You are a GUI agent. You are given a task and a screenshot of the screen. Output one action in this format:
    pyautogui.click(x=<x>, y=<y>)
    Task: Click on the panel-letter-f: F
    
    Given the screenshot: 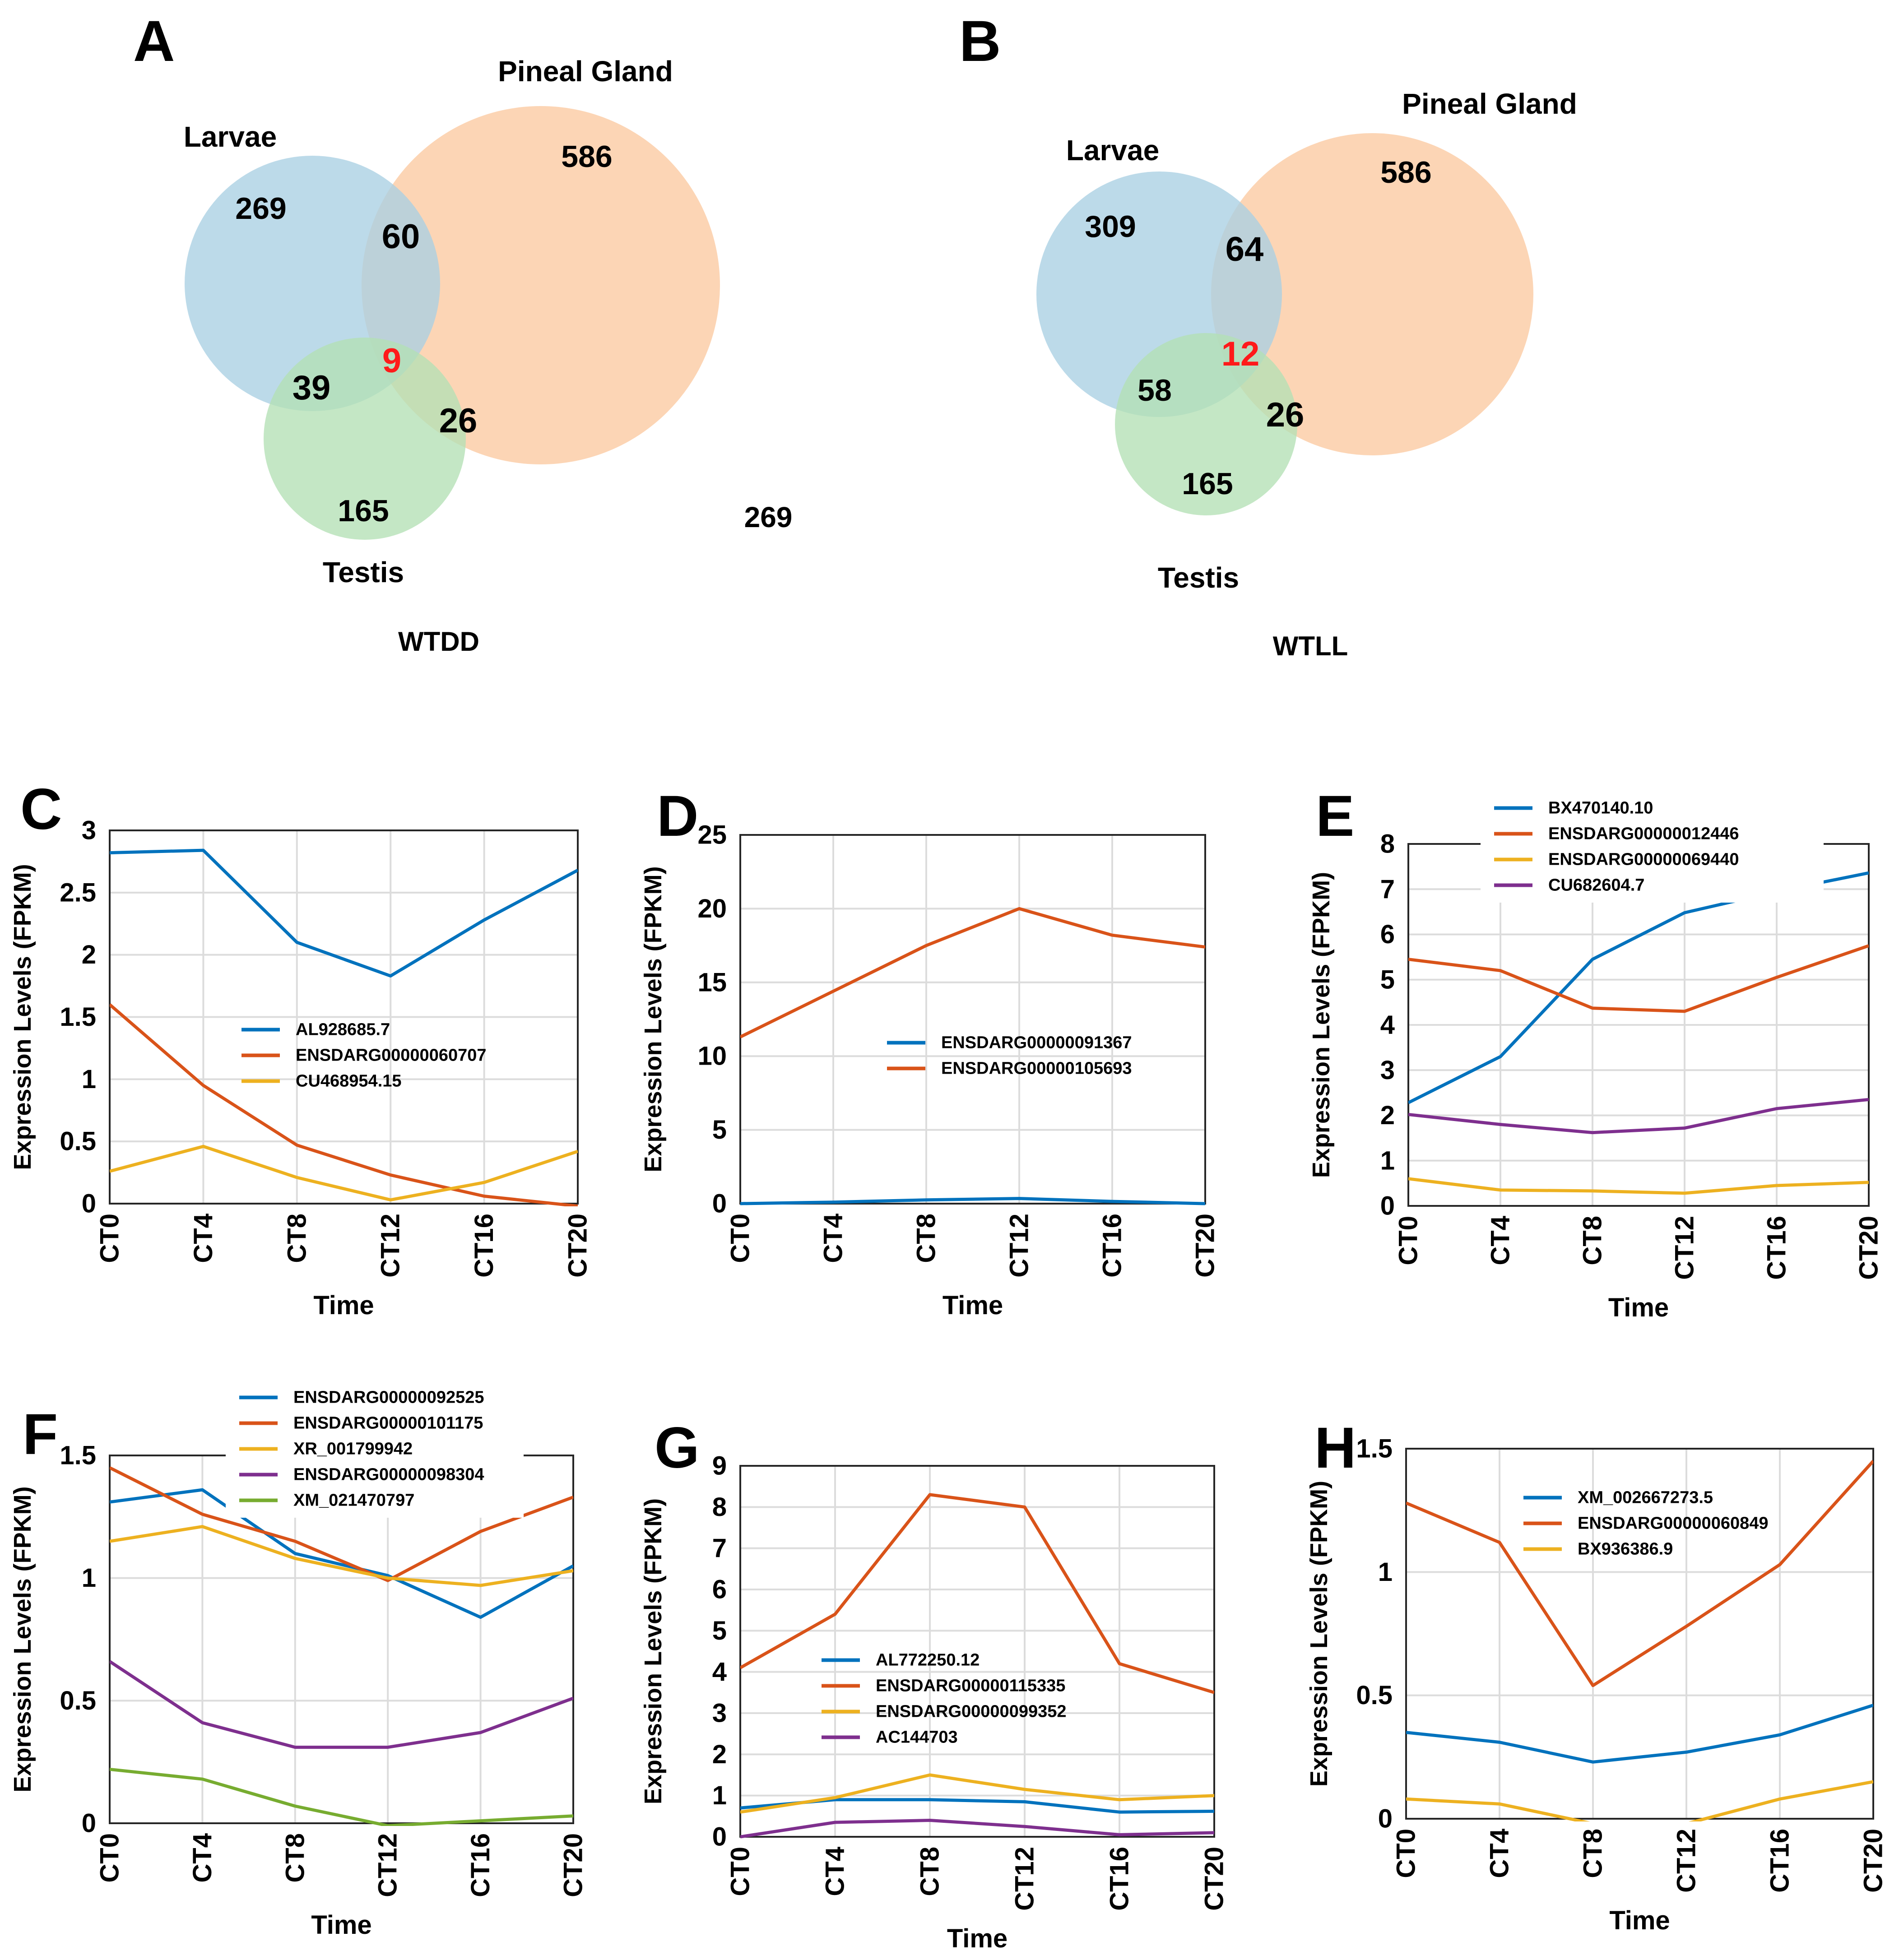 What is the action you would take?
    pyautogui.click(x=40, y=1434)
    